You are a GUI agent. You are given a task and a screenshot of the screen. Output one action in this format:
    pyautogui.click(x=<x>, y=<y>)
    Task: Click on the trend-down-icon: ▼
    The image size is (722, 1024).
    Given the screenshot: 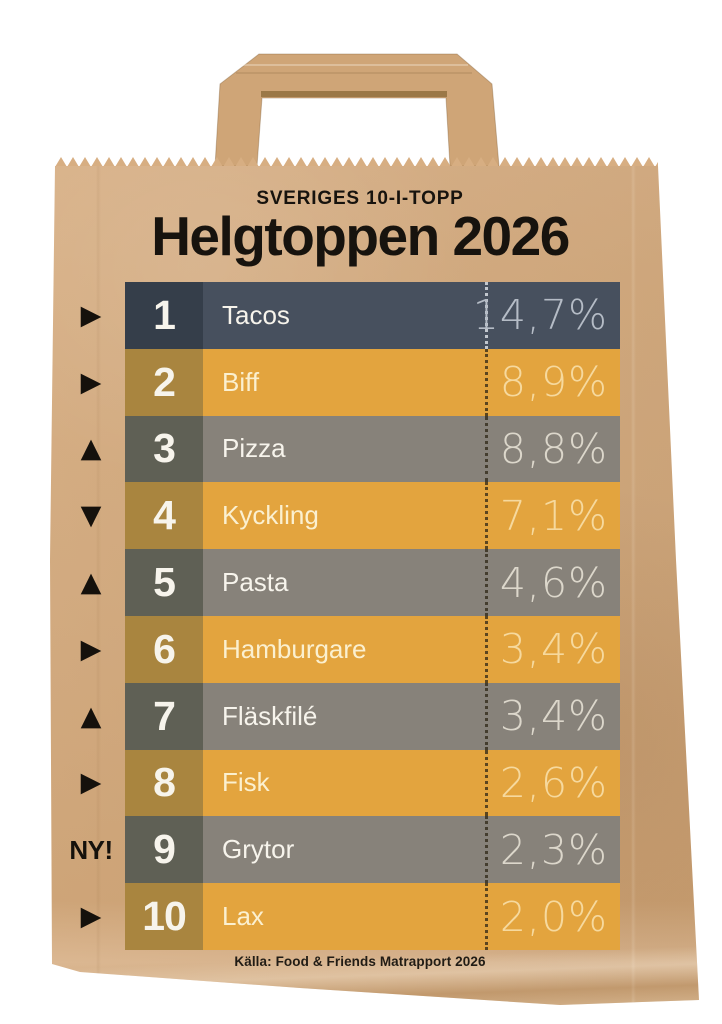 What is the action you would take?
    pyautogui.click(x=91, y=516)
    